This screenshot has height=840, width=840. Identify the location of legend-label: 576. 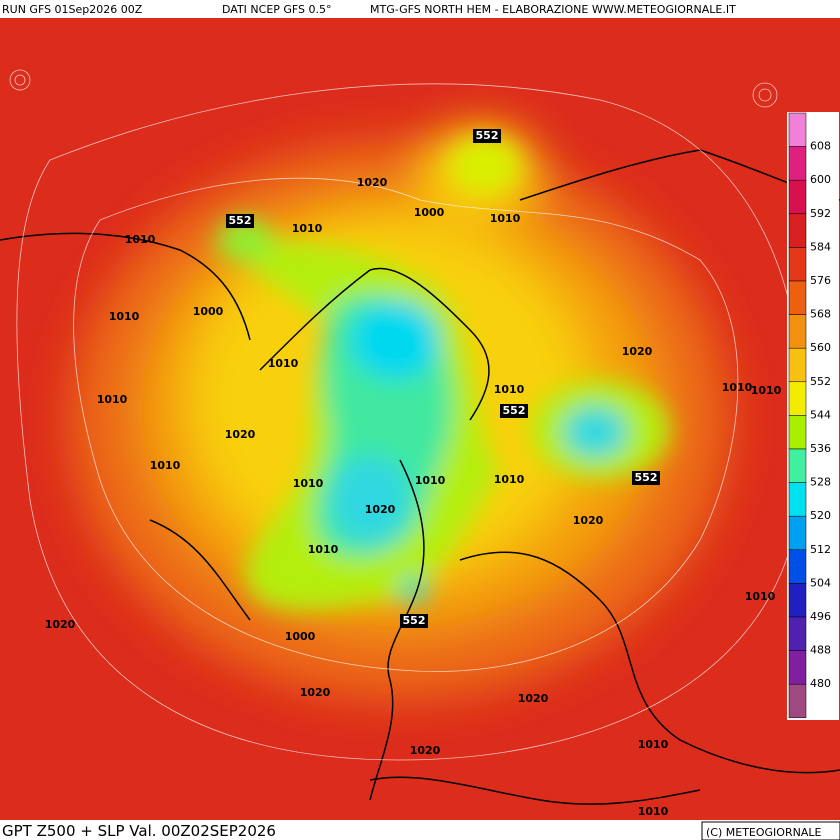
(820, 280).